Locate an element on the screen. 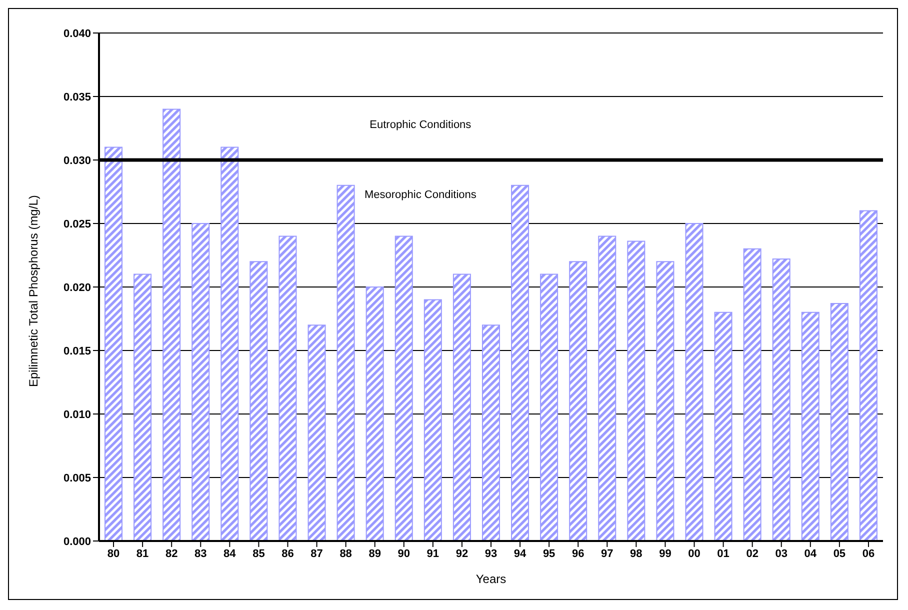  x-tick-label: 02 is located at coordinates (752, 554).